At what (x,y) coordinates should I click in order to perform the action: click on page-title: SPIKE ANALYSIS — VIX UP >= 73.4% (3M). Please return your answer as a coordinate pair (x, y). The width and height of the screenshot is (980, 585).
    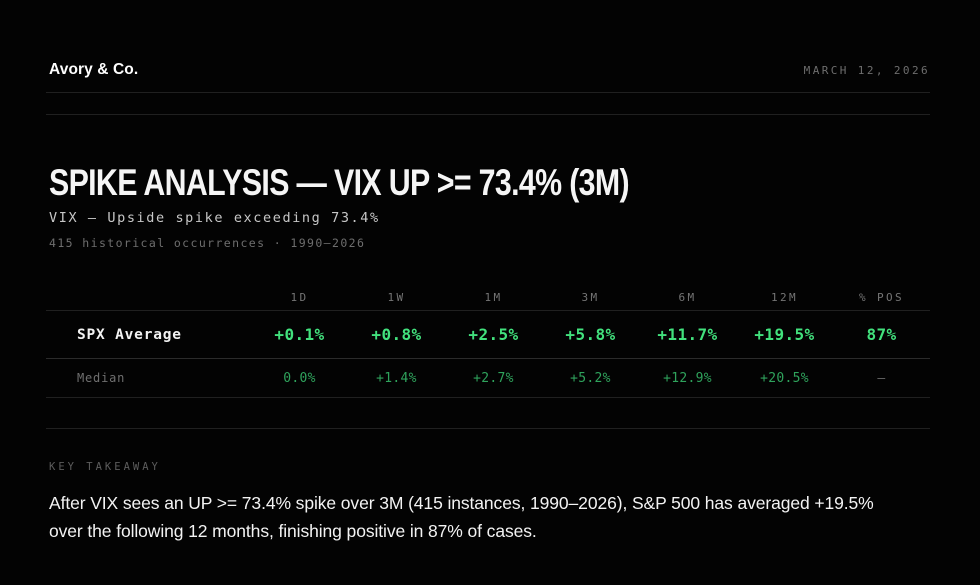
    Looking at the image, I should click on (339, 182).